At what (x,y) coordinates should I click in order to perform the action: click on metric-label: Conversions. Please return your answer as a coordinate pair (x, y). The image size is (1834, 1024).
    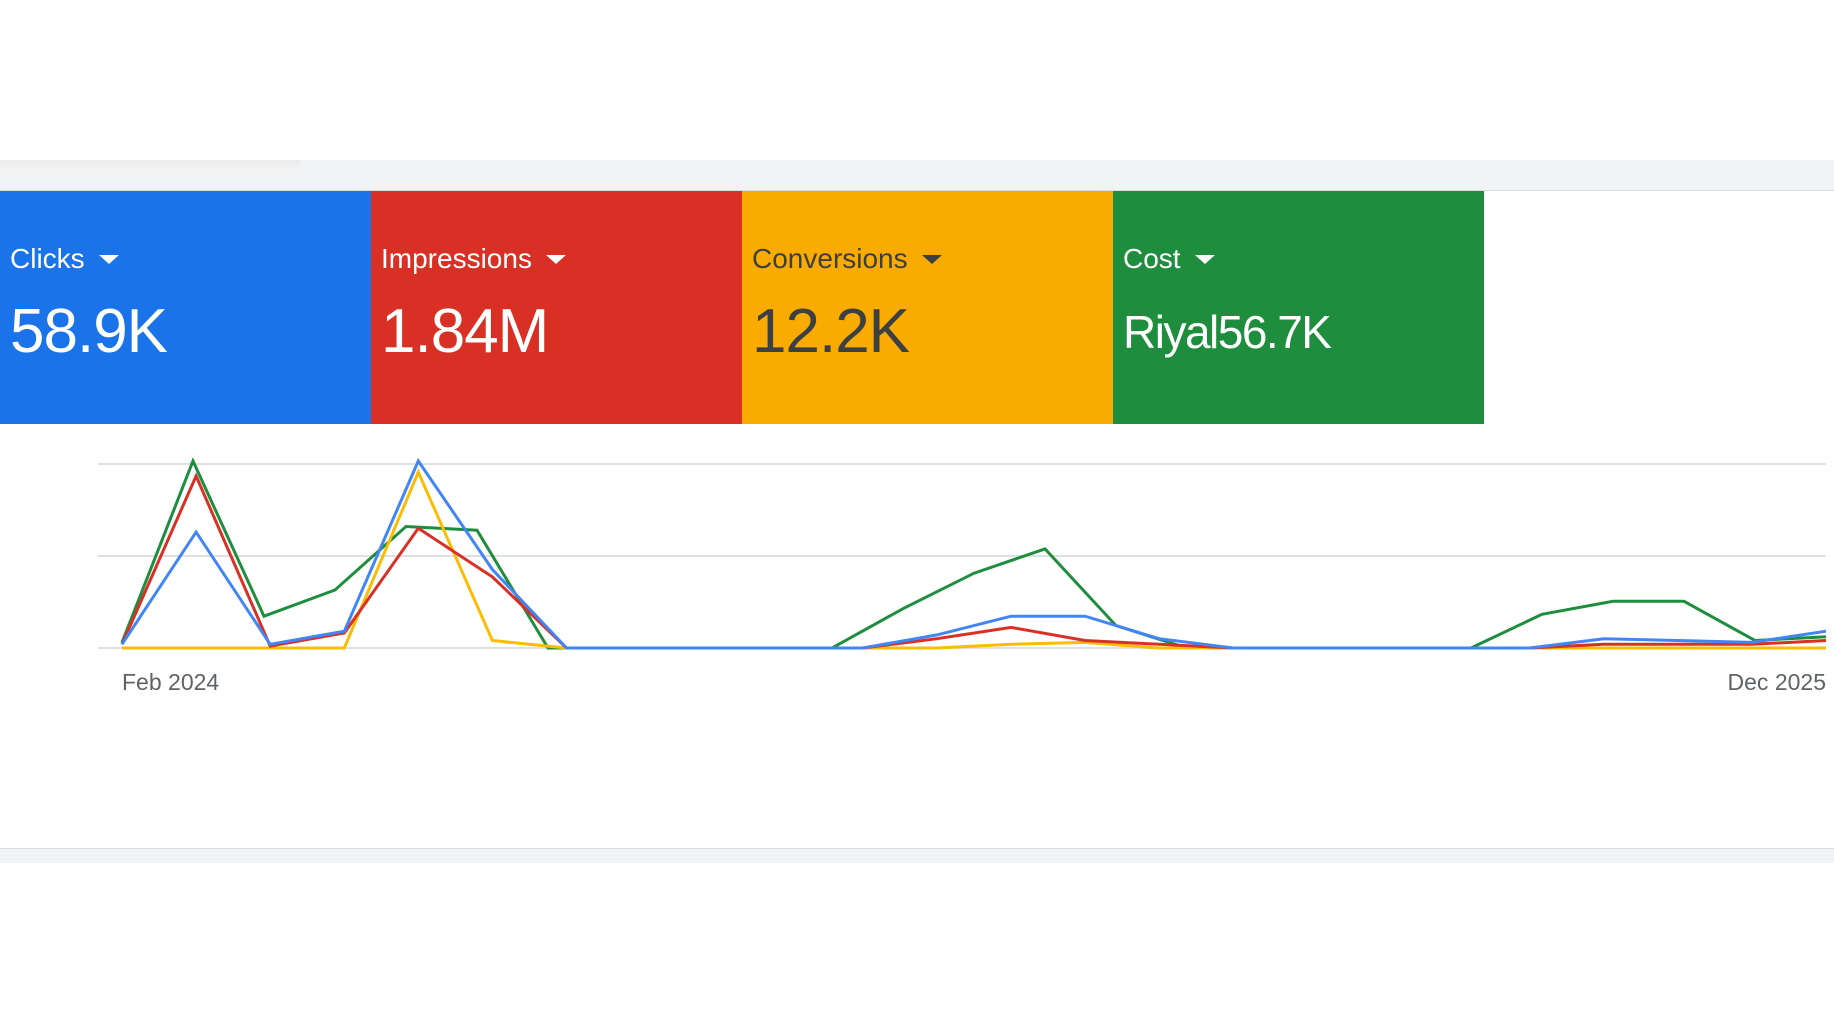
    Looking at the image, I should click on (830, 258).